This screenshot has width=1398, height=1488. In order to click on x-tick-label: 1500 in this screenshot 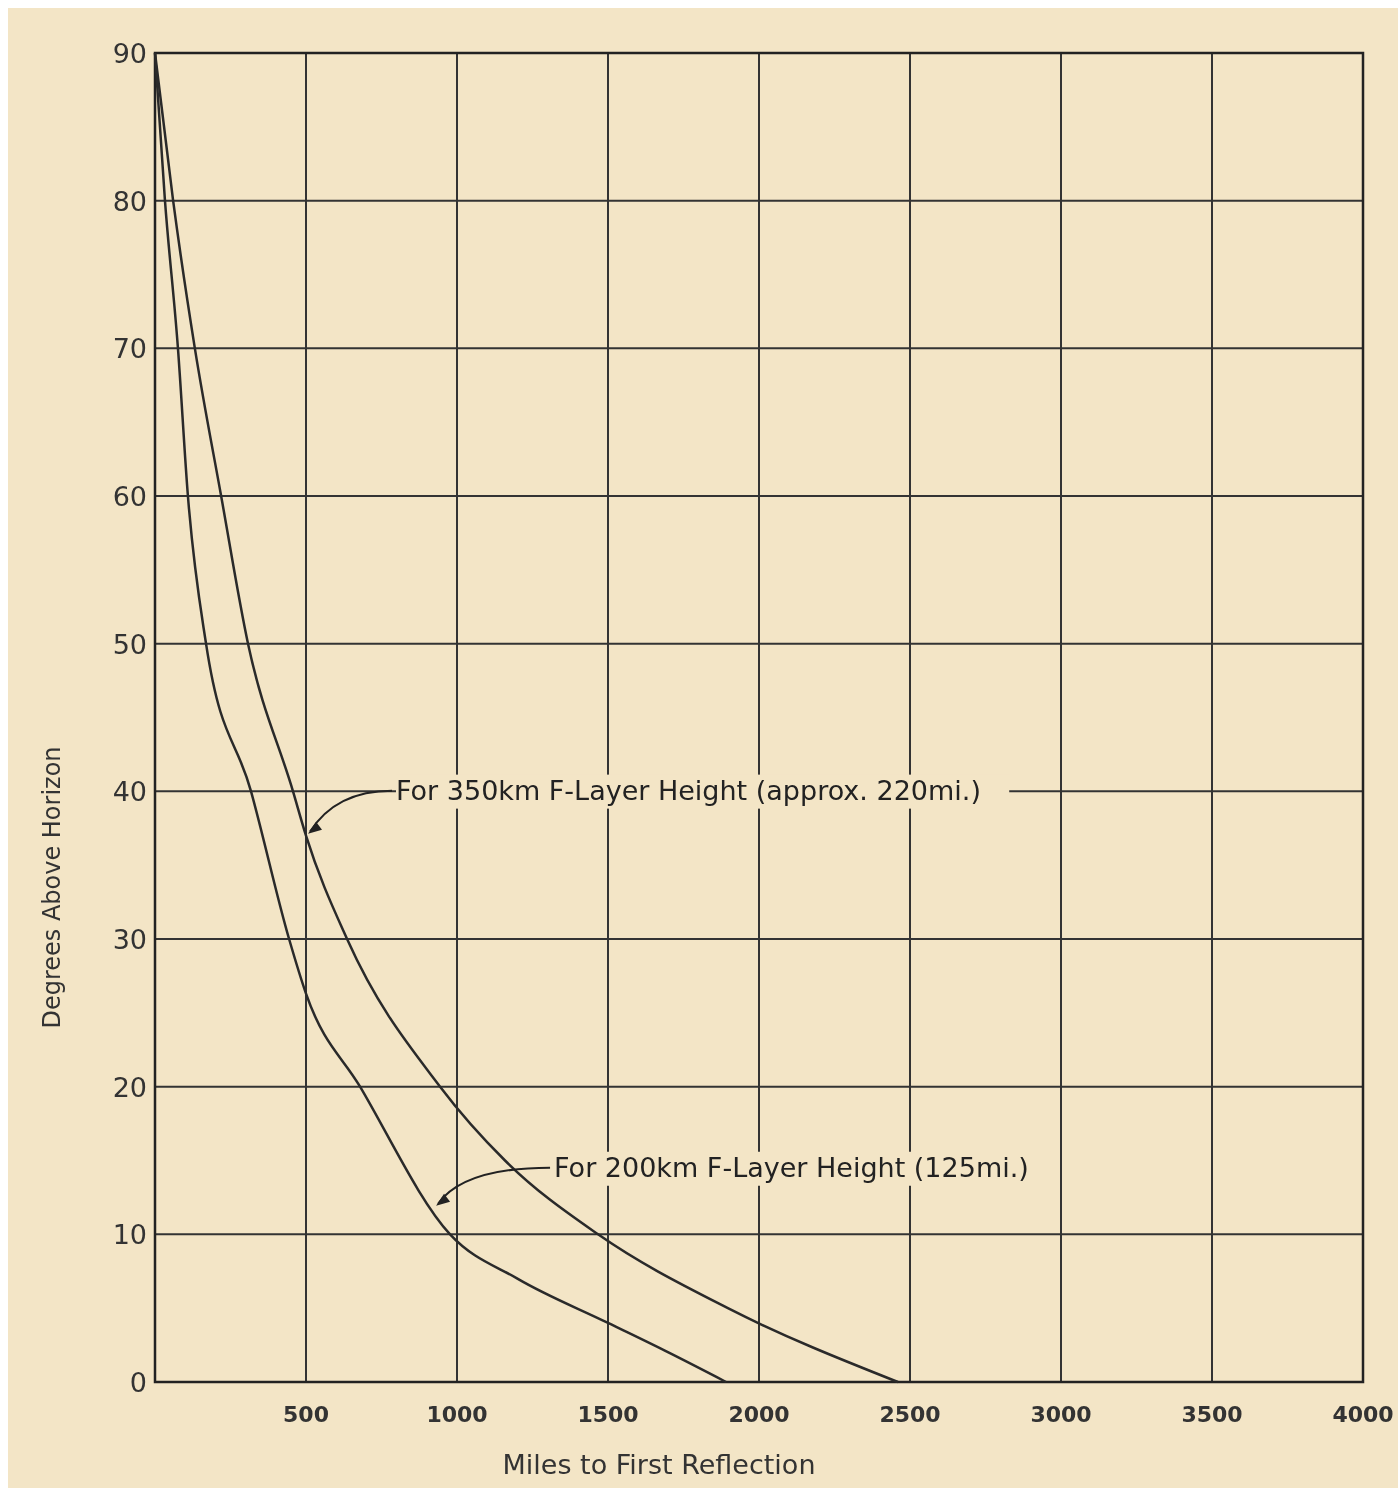, I will do `click(608, 1414)`.